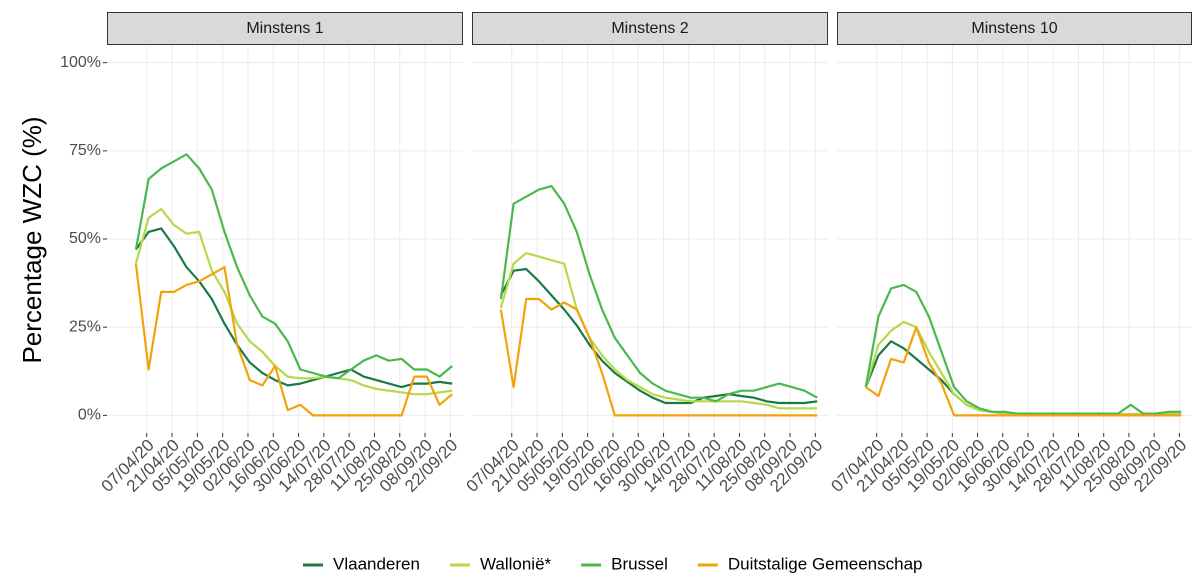  Describe the element at coordinates (32, 239) in the screenshot. I see `y-axis-title: Percentage WZC (%)` at that location.